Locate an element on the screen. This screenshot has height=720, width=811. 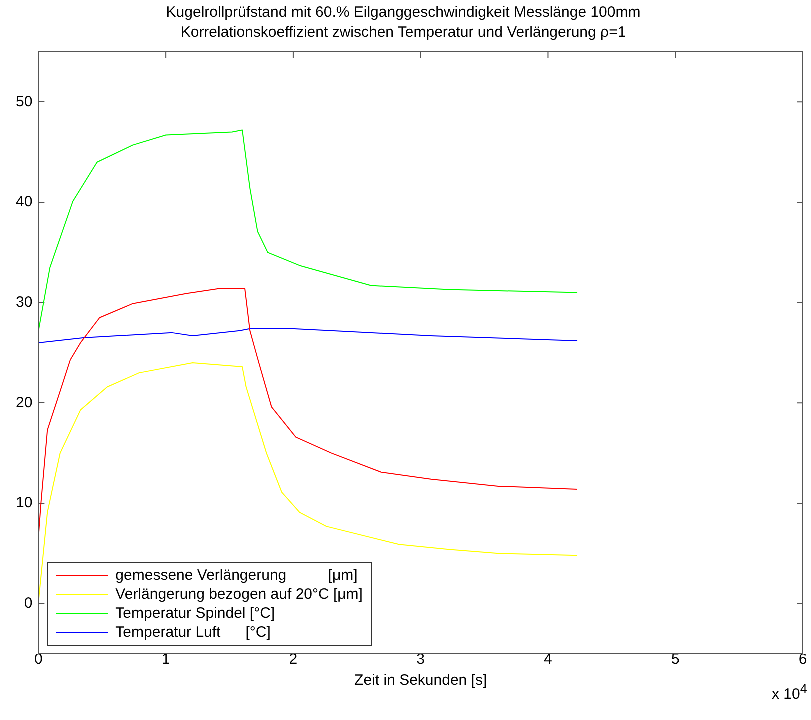
y-tick-label: 50 is located at coordinates (24, 101).